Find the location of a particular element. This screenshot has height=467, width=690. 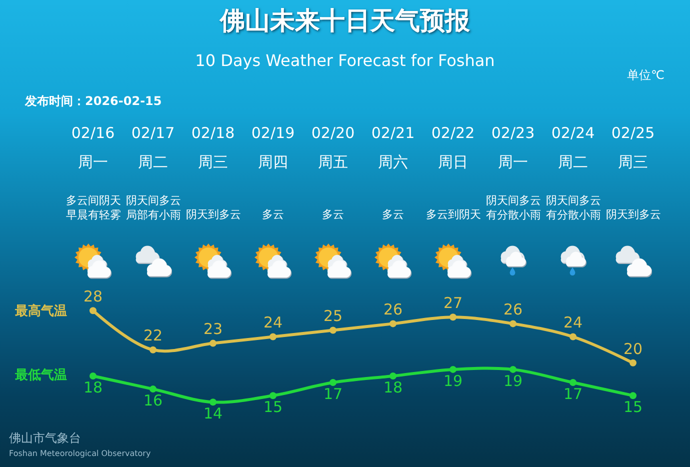

x-tick-label: 02/17 周二 is located at coordinates (153, 147).